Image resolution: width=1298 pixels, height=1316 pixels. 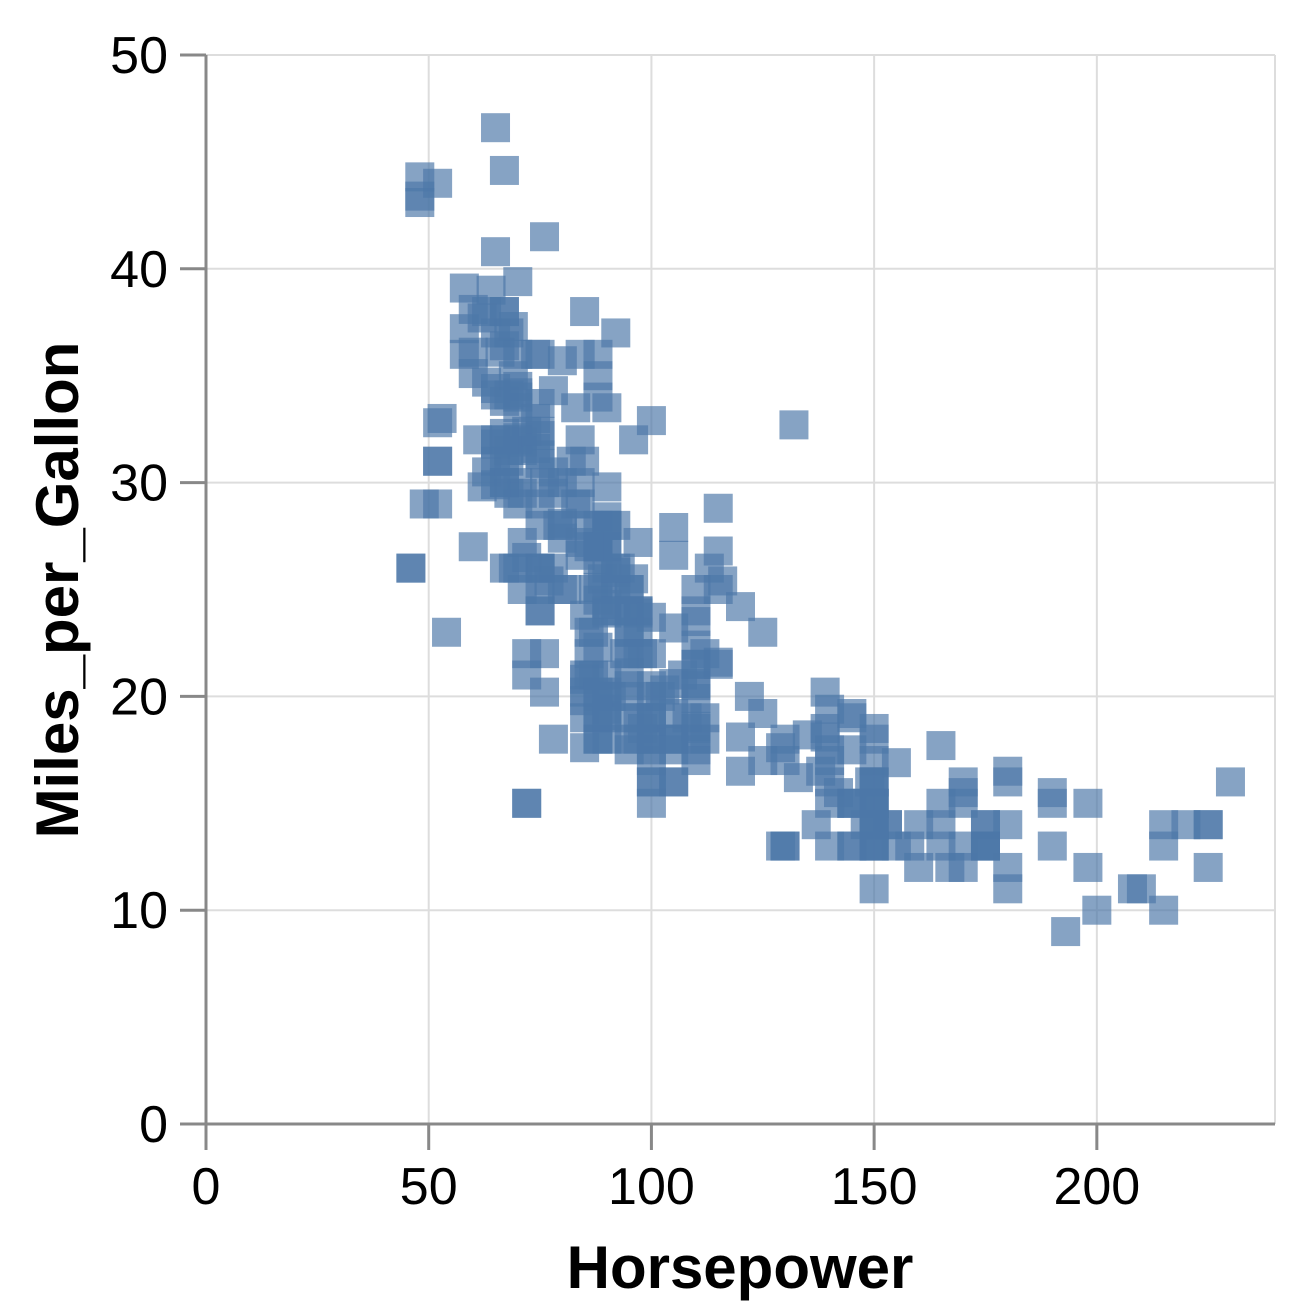 What do you see at coordinates (206, 1187) in the screenshot?
I see `x-axis-tick-label: 0` at bounding box center [206, 1187].